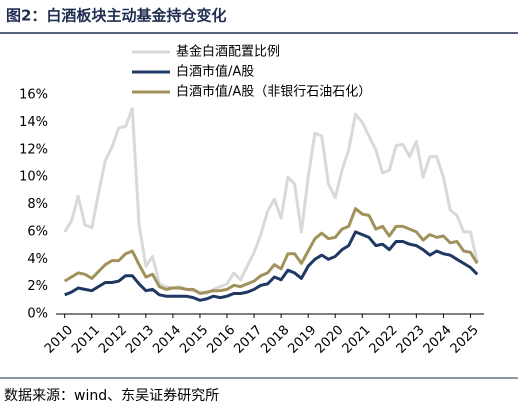 This screenshot has width=518, height=417. What do you see at coordinates (248, 340) in the screenshot?
I see `x-tick-label: 2017` at bounding box center [248, 340].